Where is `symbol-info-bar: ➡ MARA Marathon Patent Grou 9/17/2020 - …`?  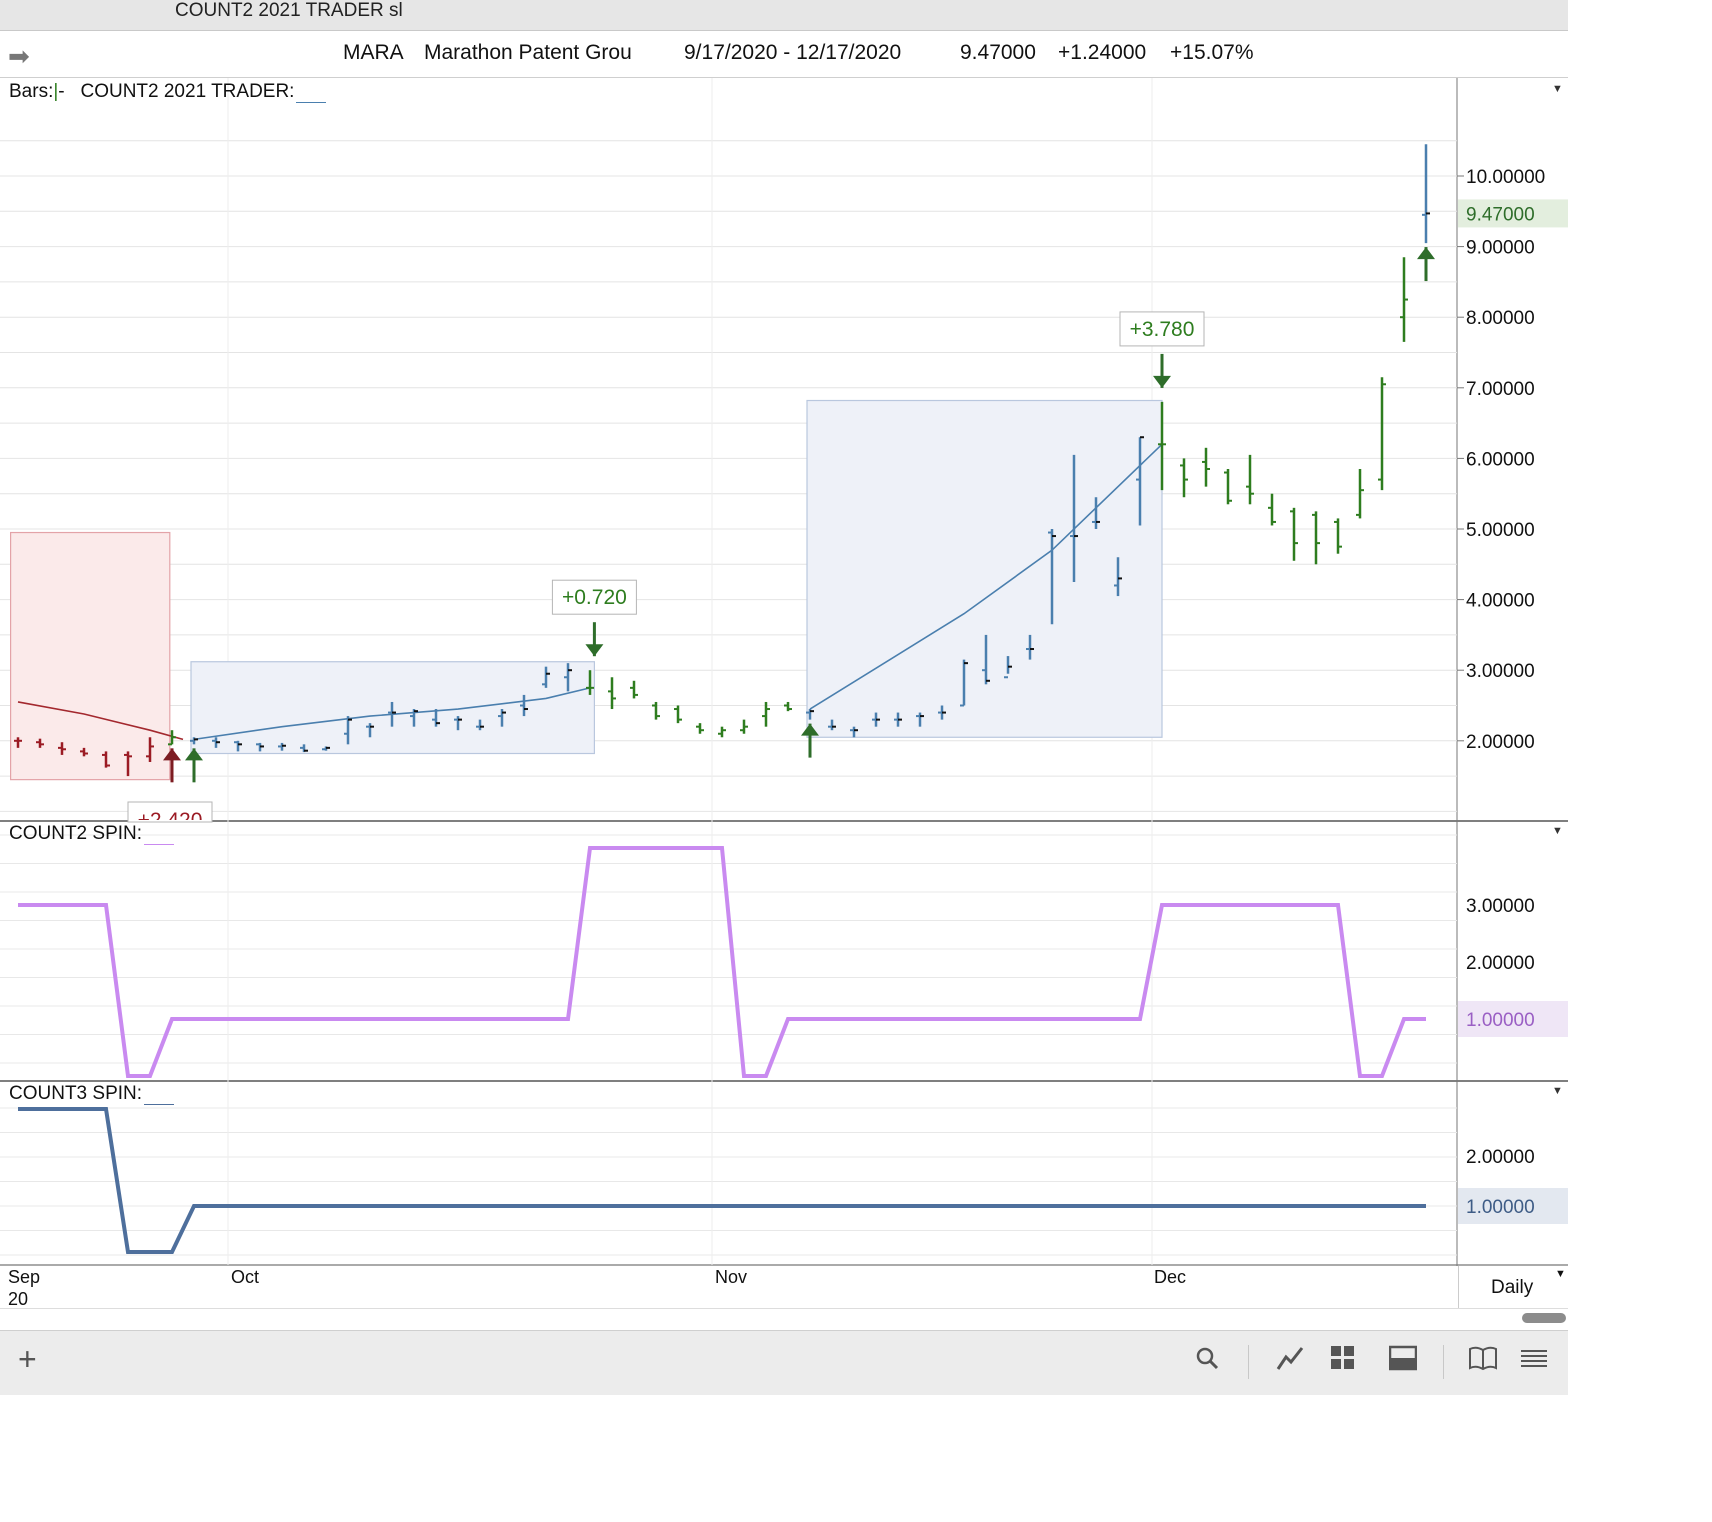
symbol-info-bar: ➡ MARA Marathon Patent Grou 9/17/2020 - … is located at coordinates (784, 54).